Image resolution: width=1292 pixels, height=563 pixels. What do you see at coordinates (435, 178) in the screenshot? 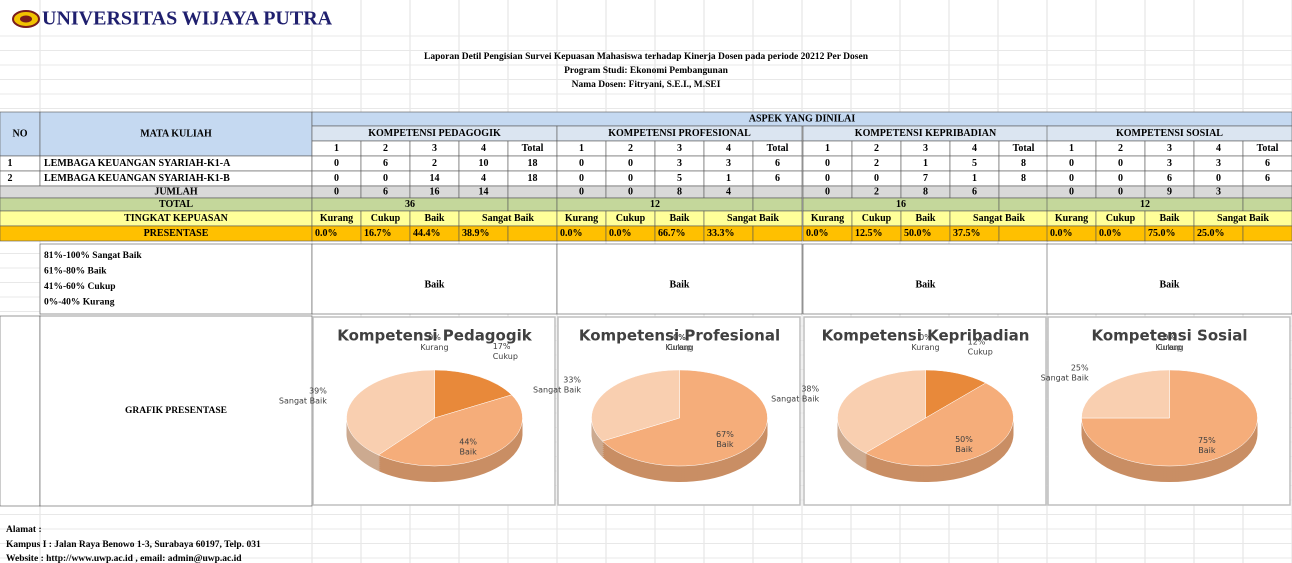
I see `data-value: 14` at bounding box center [435, 178].